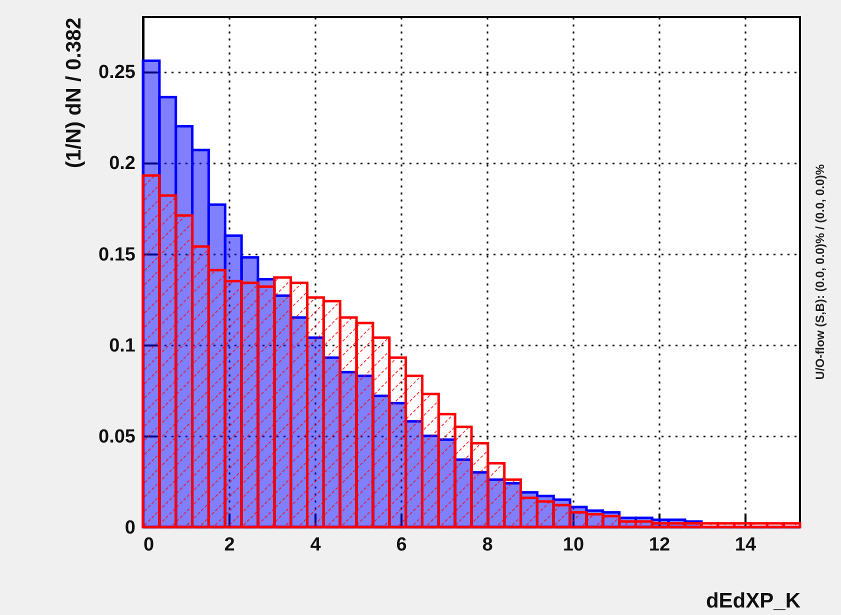 This screenshot has width=841, height=615. What do you see at coordinates (401, 545) in the screenshot?
I see `x-tick-label: 6` at bounding box center [401, 545].